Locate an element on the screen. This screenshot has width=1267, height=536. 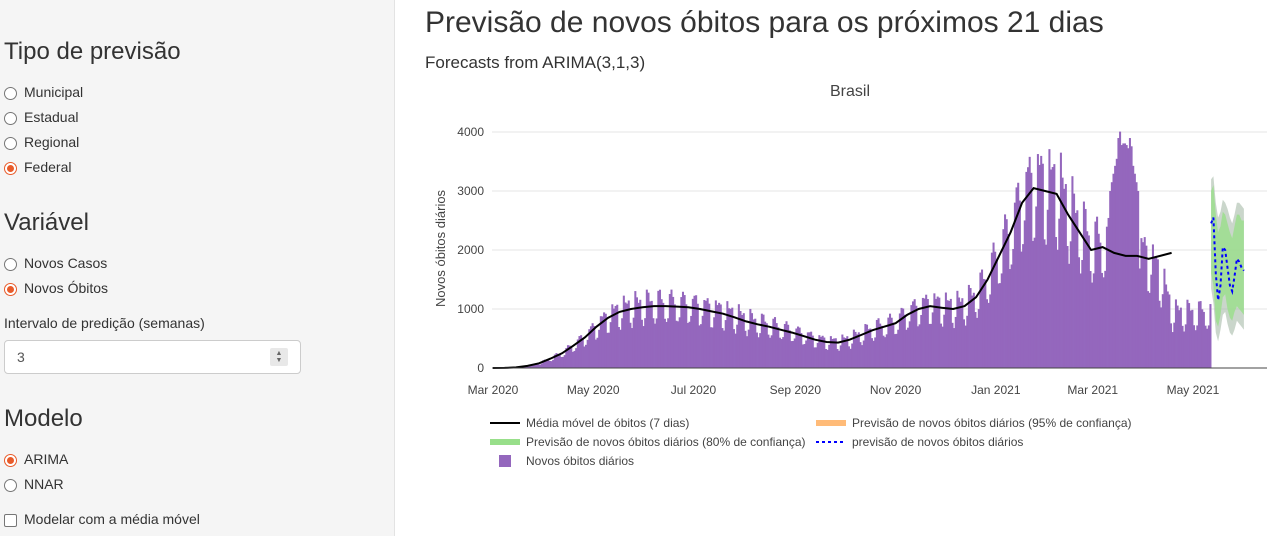
checkbox-media-movel: Modelar com a média móvel is located at coordinates (102, 519).